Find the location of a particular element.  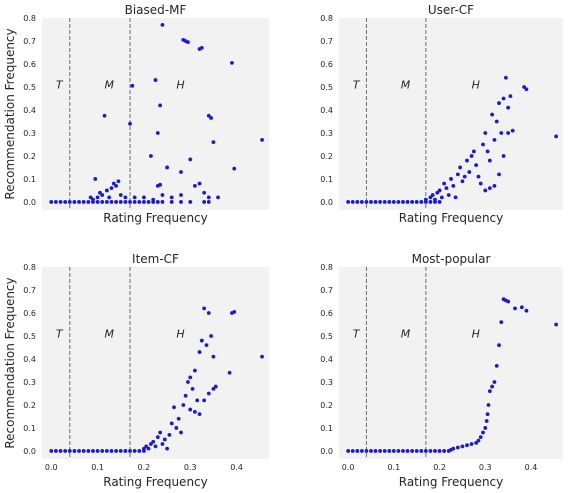

y-tick-label: 0.5 is located at coordinates (326, 336).